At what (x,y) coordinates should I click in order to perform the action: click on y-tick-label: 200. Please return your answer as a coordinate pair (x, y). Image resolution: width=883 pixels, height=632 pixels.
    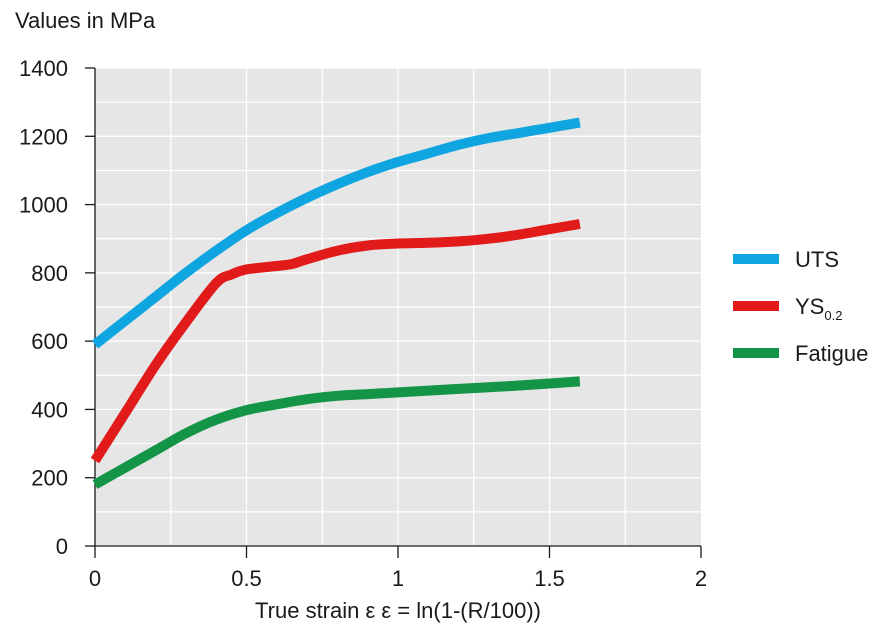
    Looking at the image, I should click on (49, 478).